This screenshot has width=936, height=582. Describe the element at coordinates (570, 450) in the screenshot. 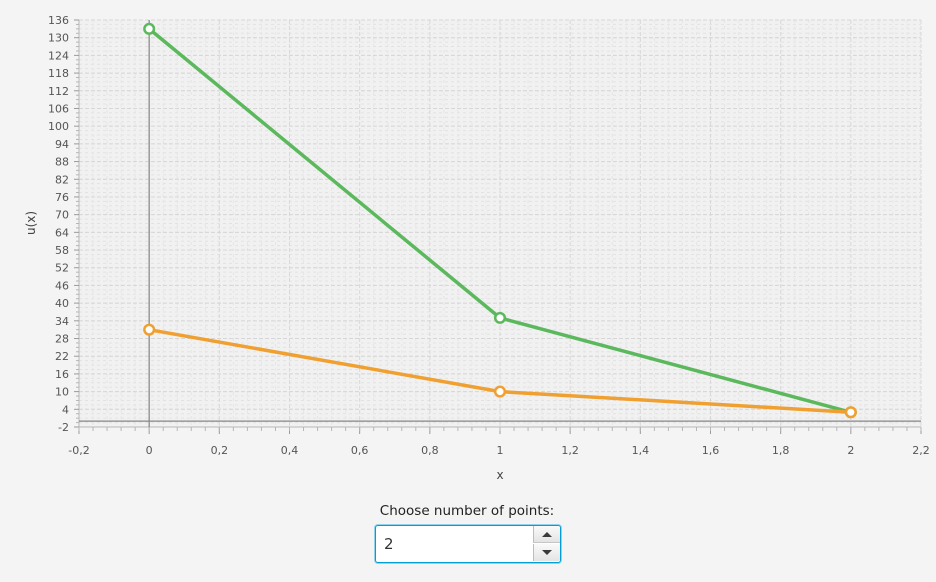

I see `x-tick-label: 1,2` at that location.